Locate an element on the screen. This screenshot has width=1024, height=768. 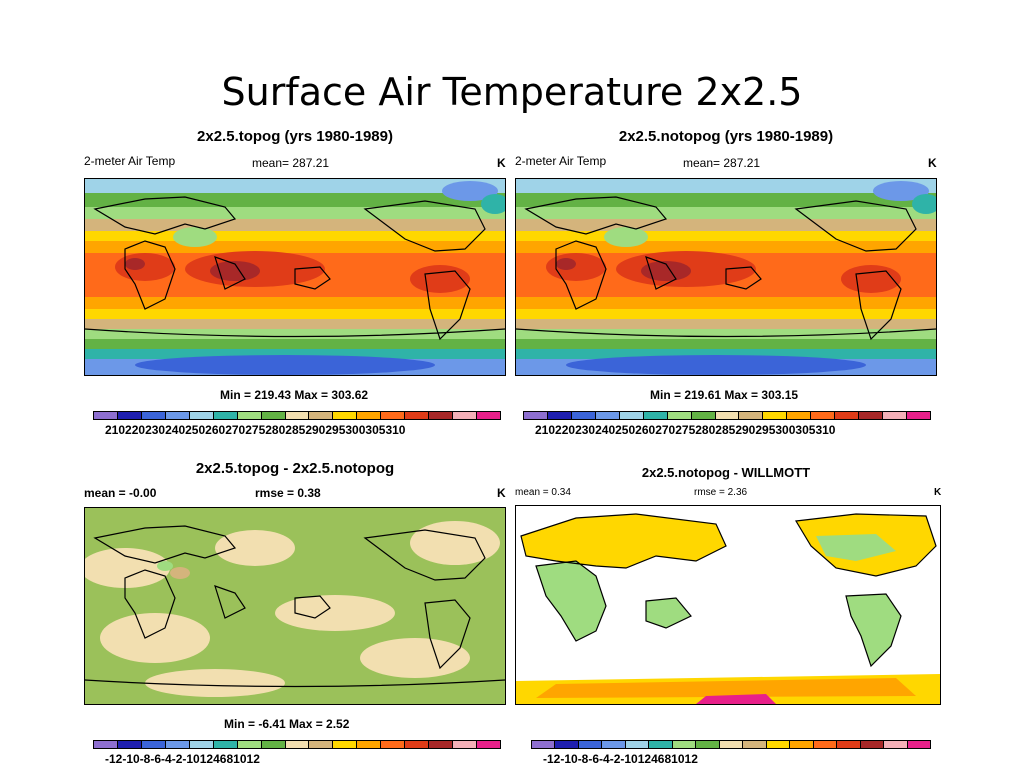
panel-2-temperature-map is located at coordinates (726, 277).